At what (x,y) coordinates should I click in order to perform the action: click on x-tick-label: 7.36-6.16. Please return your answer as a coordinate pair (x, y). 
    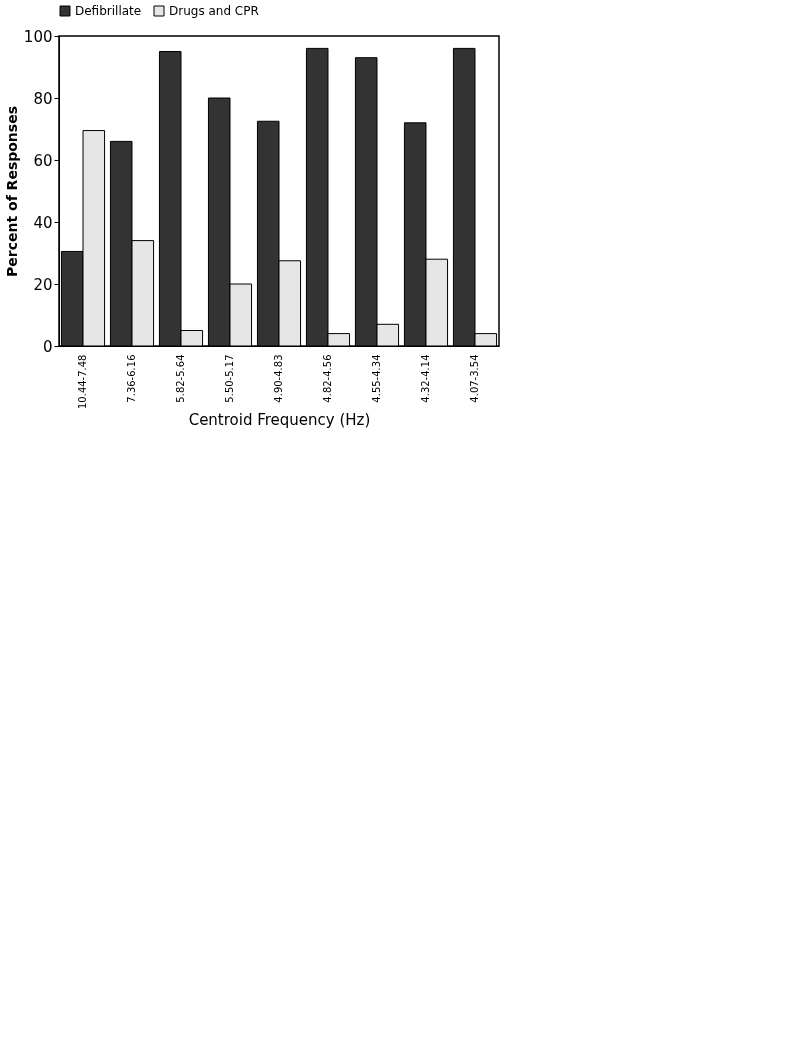
    Looking at the image, I should click on (132, 378).